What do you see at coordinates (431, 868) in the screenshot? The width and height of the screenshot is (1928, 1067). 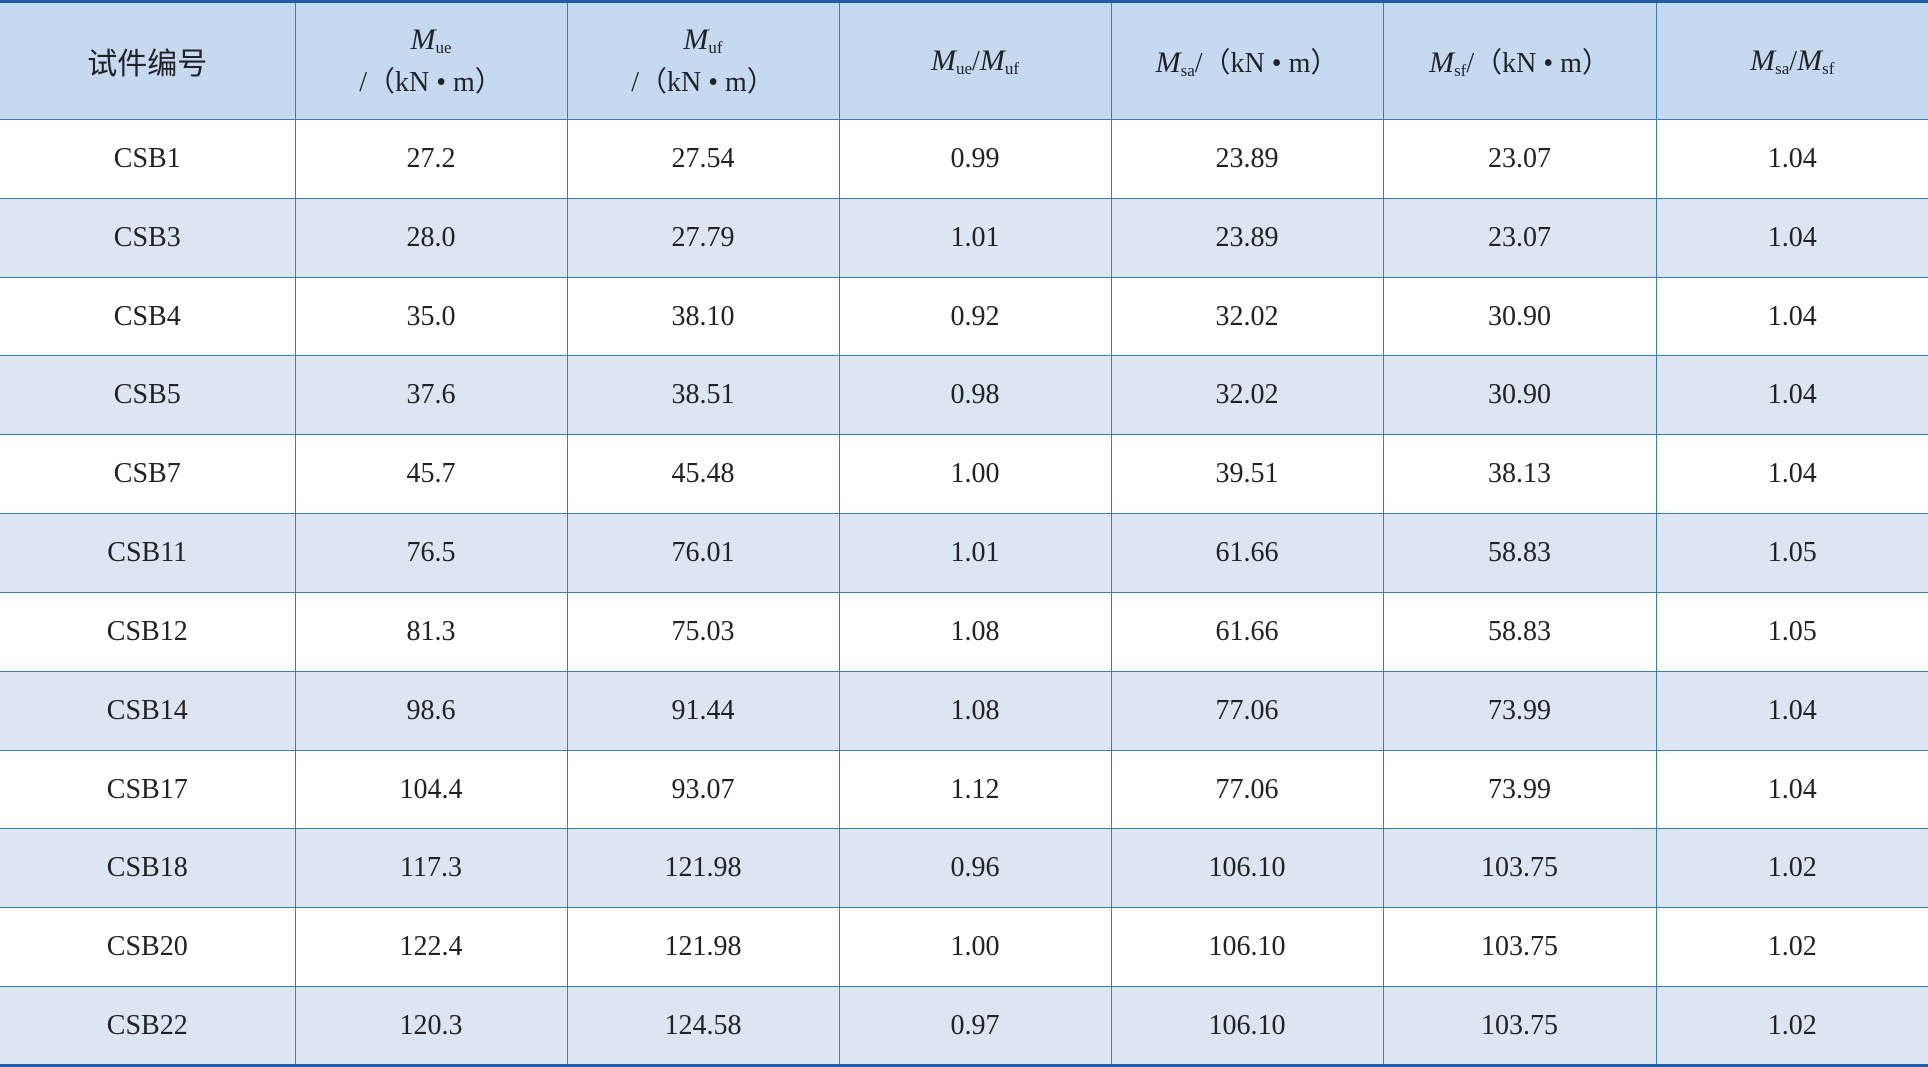 I see `value-cell: 117.3` at bounding box center [431, 868].